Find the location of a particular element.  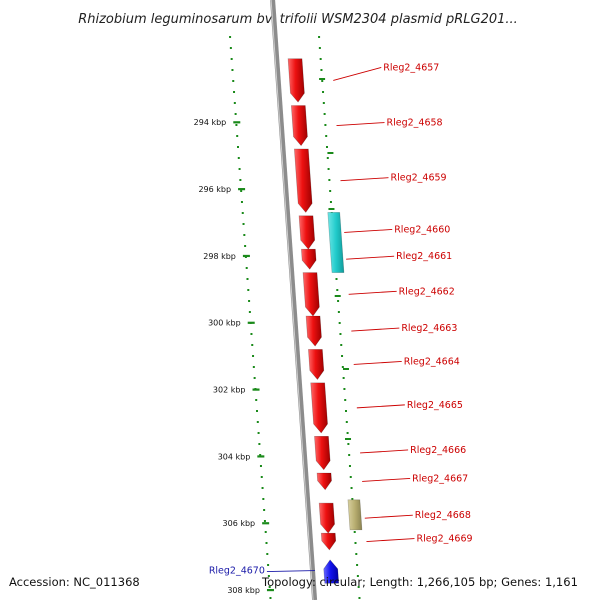

cyan-feature is located at coordinates (336, 242).